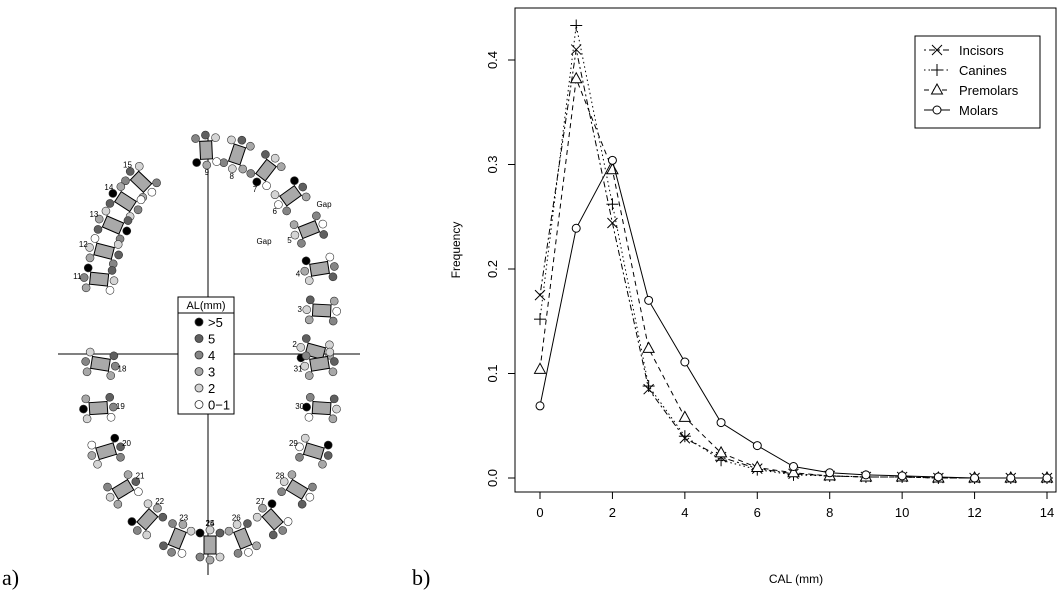  What do you see at coordinates (208, 322) in the screenshot?
I see `al-legend-entry: >5` at bounding box center [208, 322].